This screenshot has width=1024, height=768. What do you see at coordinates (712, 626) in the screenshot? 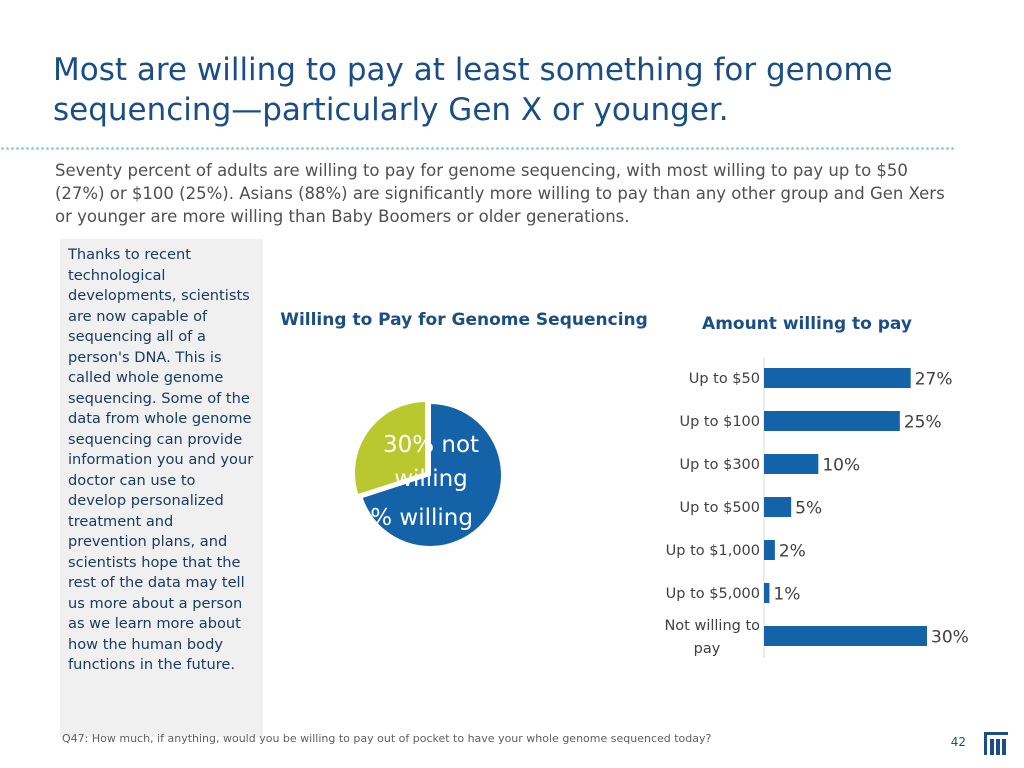
I see `bar-category-line: Not willing to` at bounding box center [712, 626].